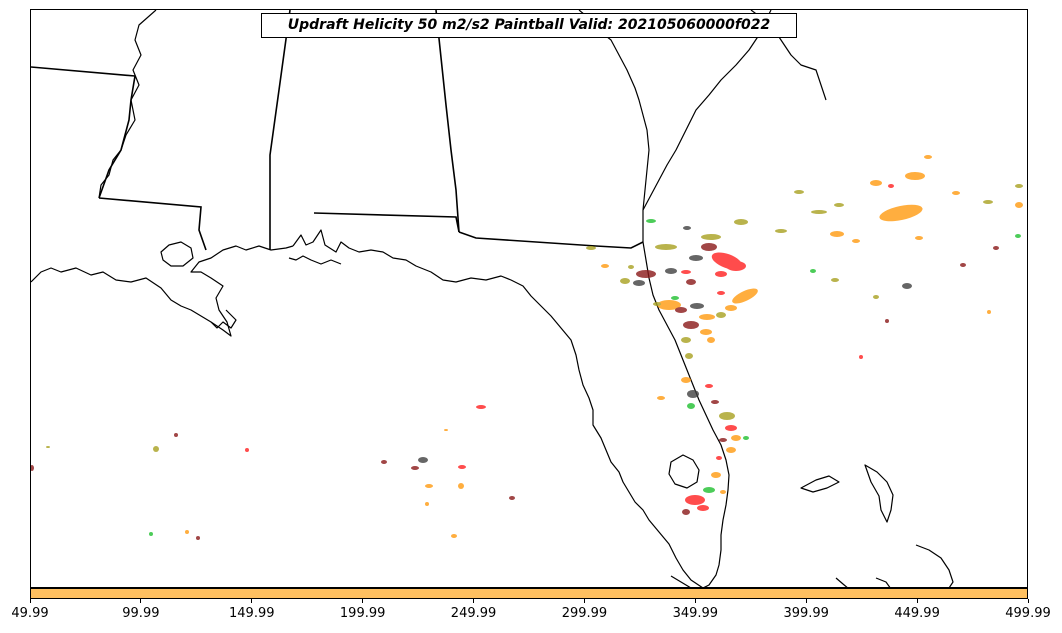 The width and height of the screenshot is (1062, 633). I want to click on colorbar-tick-label: 399.99, so click(806, 613).